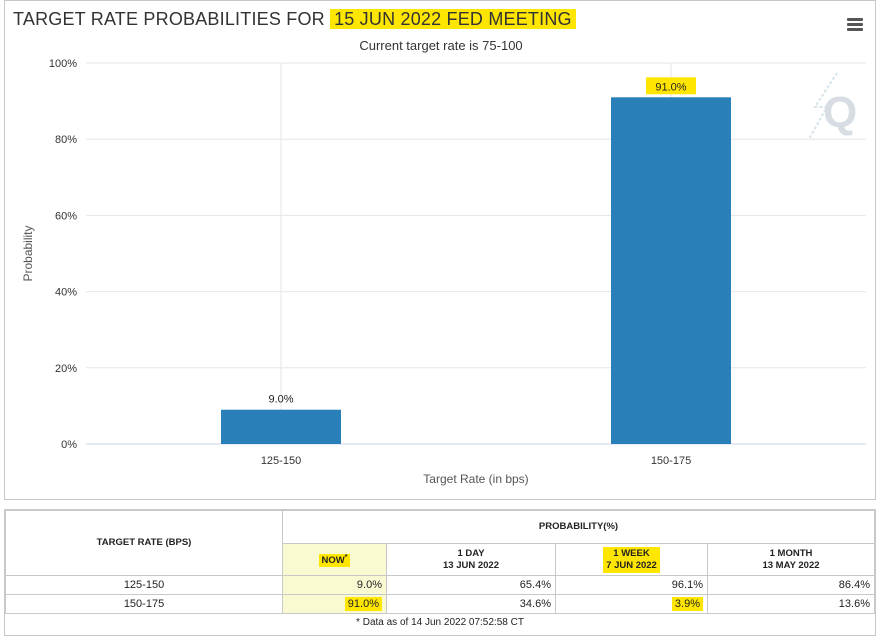 Image resolution: width=880 pixels, height=640 pixels. I want to click on chart-title-meeting: 15 JUN 2022 FED MEETING, so click(453, 19).